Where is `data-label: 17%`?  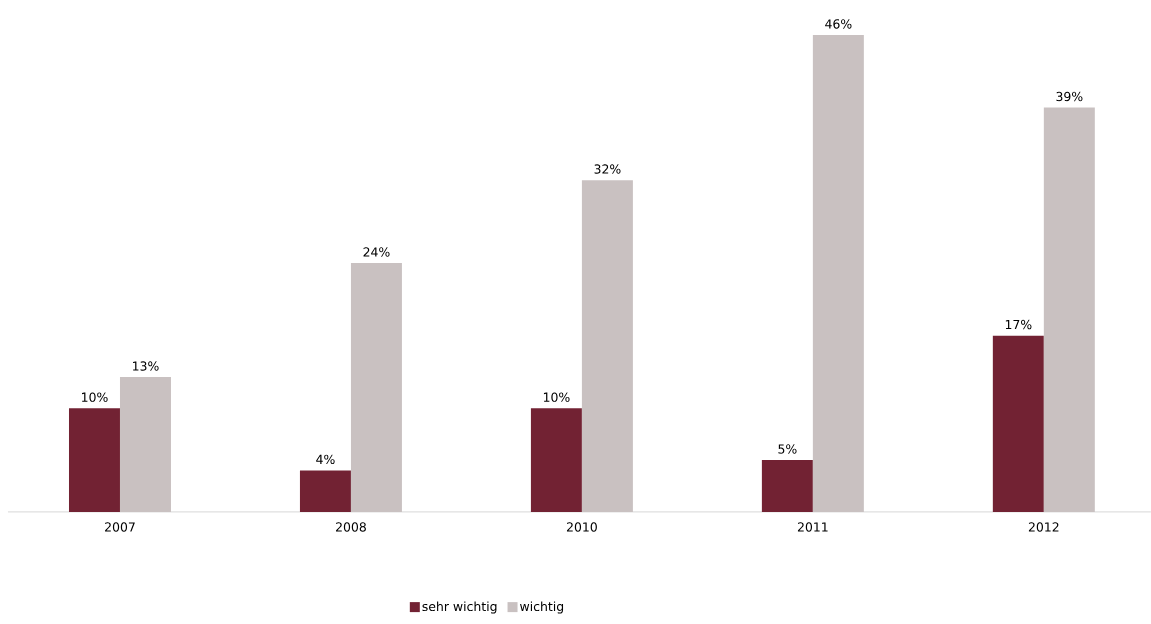
data-label: 17% is located at coordinates (1018, 324).